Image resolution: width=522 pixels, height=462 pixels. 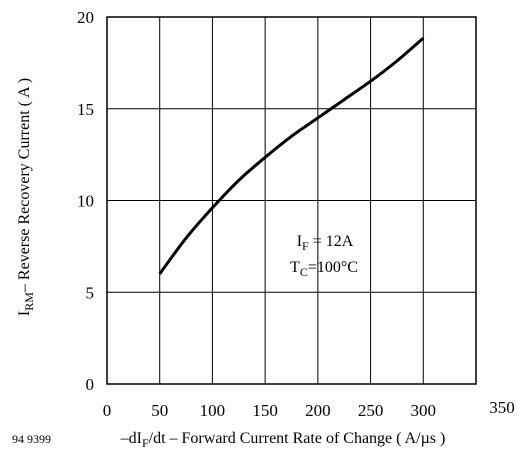 I want to click on x-tick-label: 150, so click(x=265, y=410).